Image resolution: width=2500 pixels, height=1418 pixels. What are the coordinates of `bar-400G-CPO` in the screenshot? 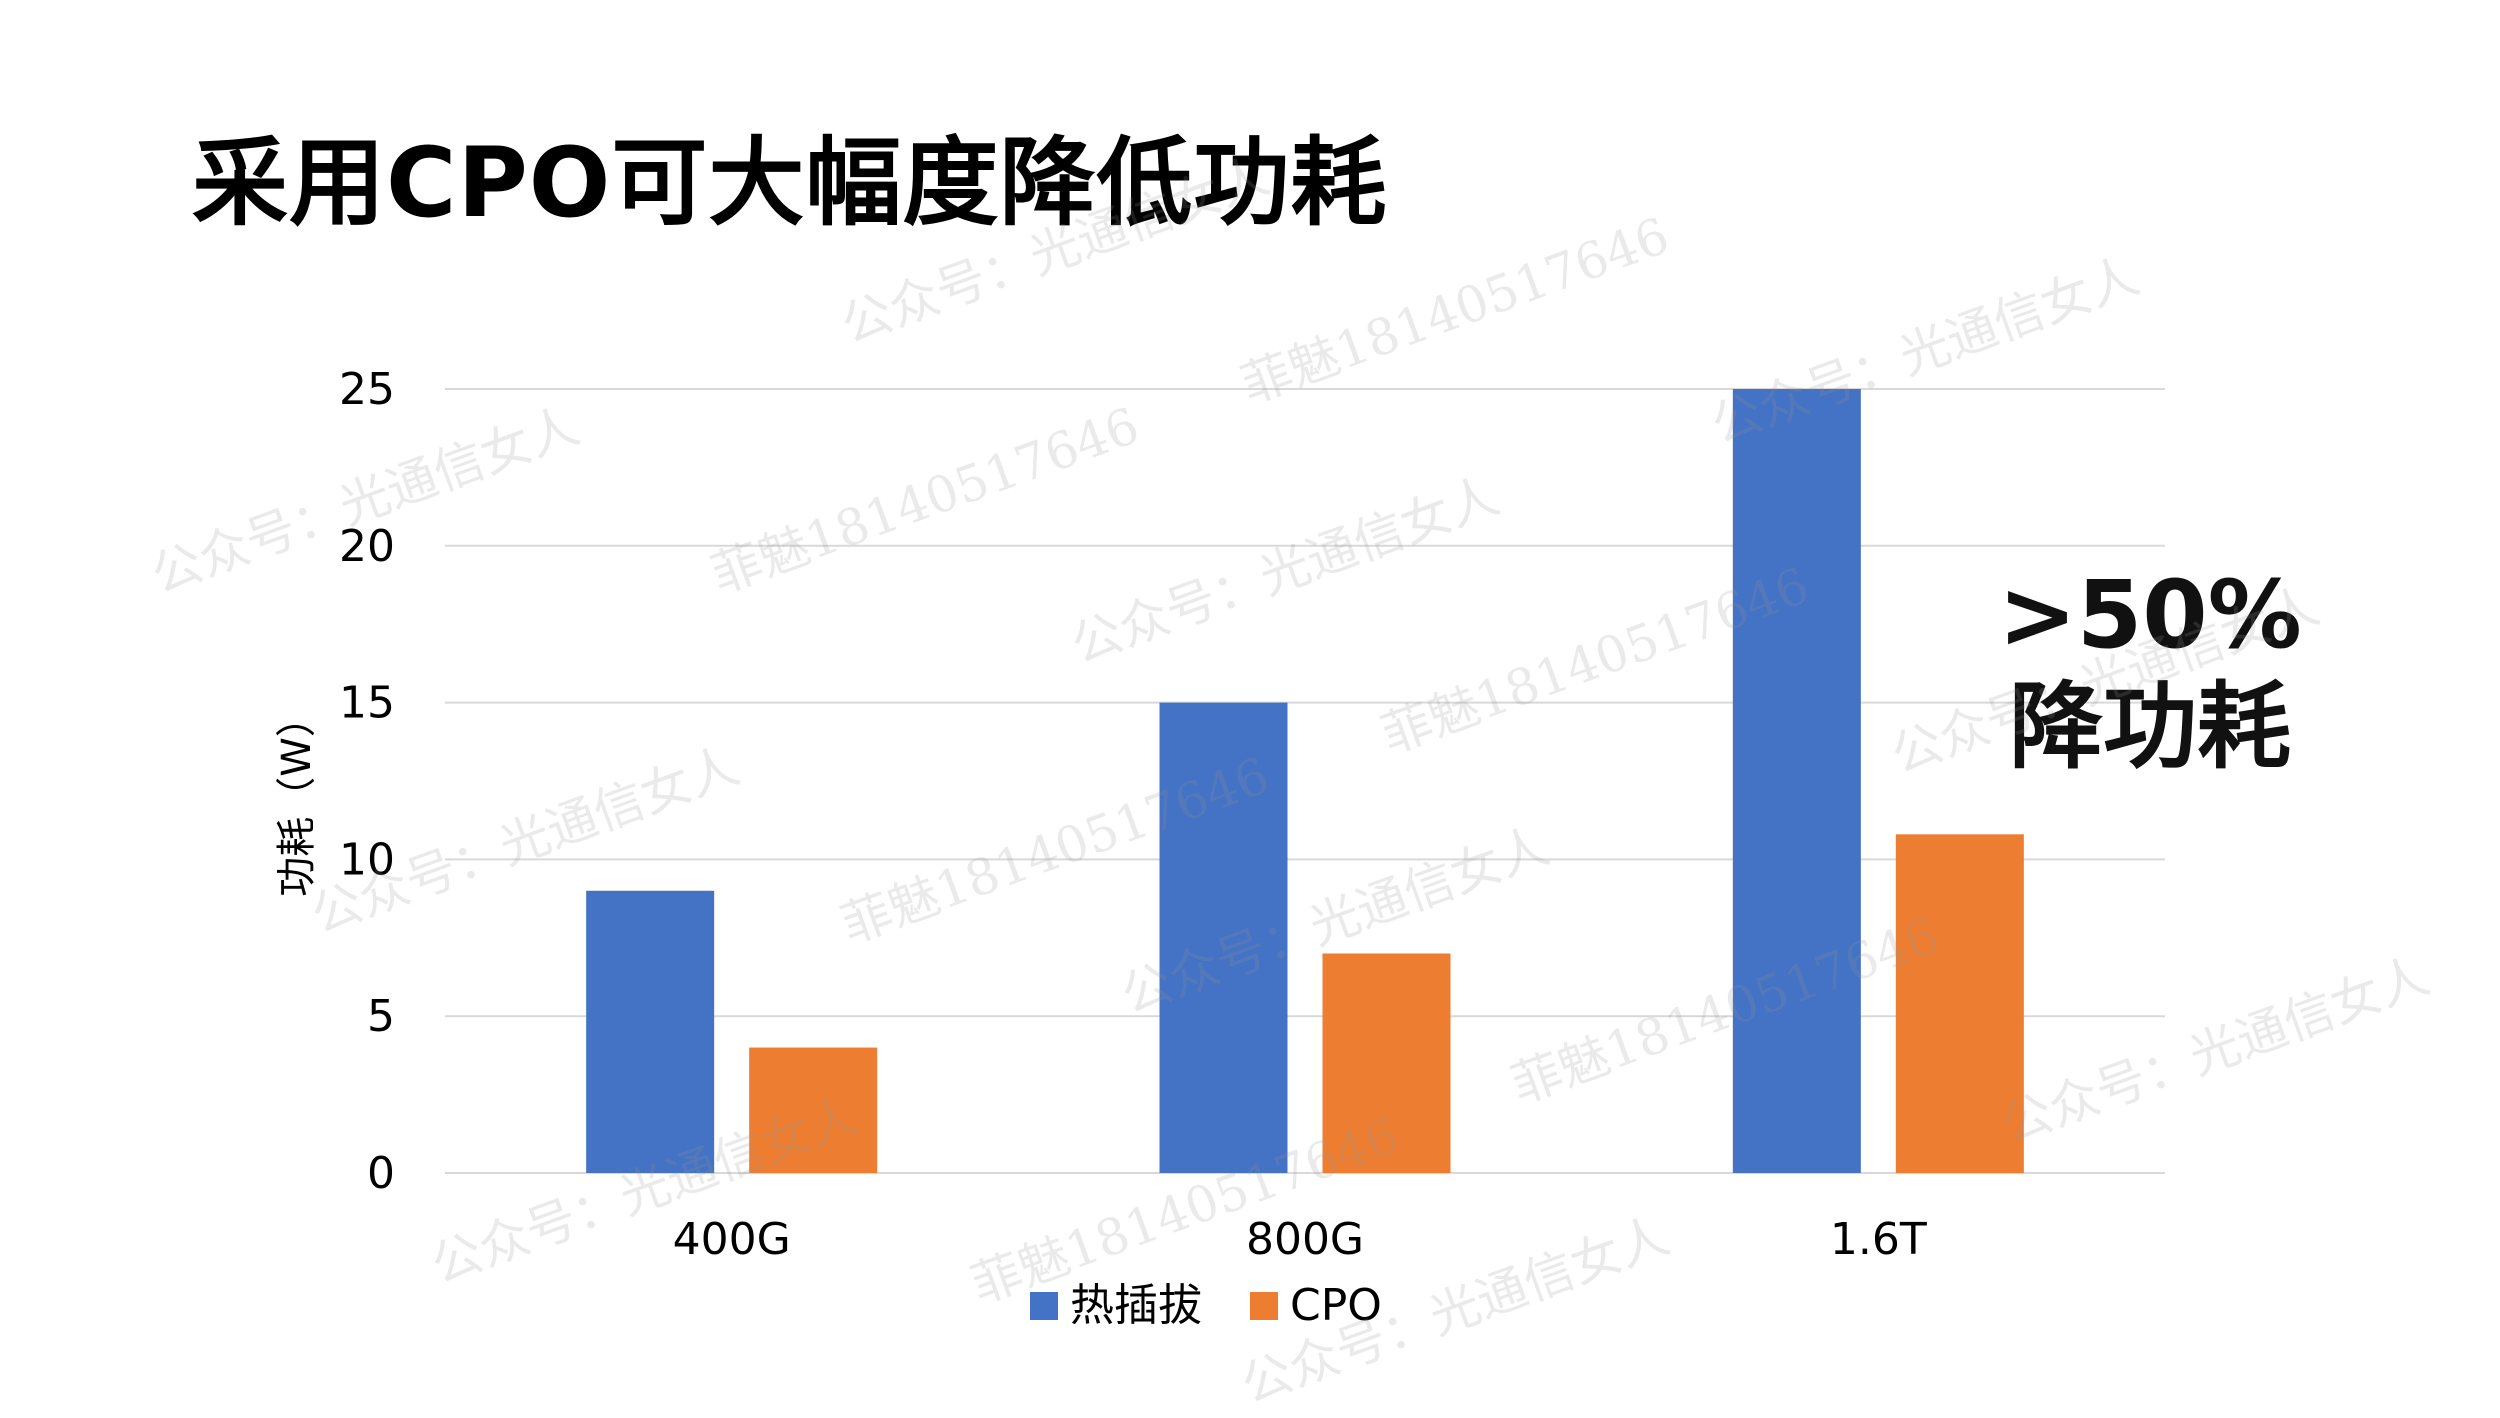 It's located at (813, 1110).